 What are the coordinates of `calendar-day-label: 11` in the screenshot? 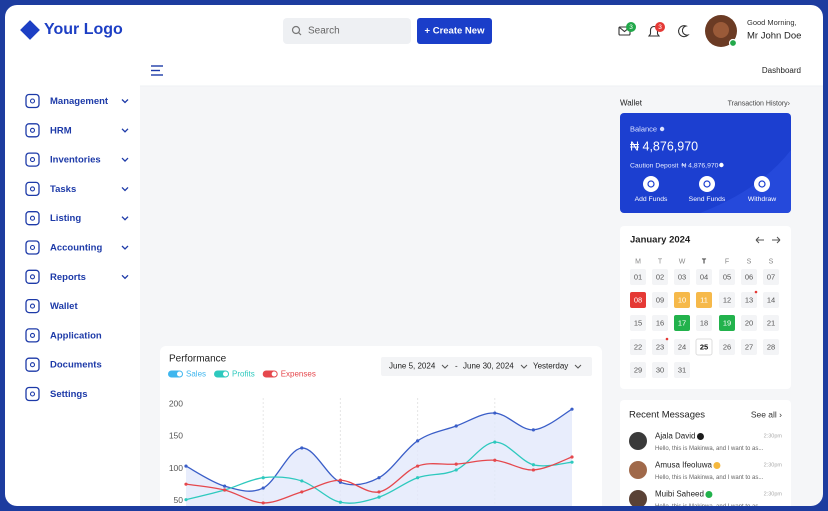 It's located at (704, 299).